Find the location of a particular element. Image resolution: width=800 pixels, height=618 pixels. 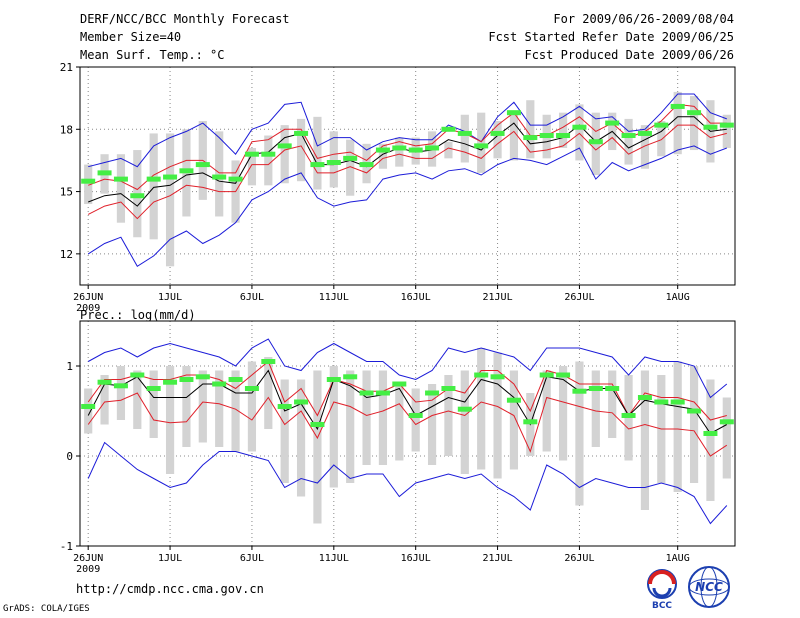

bcc-logo-icon: BCC is located at coordinates (662, 589).